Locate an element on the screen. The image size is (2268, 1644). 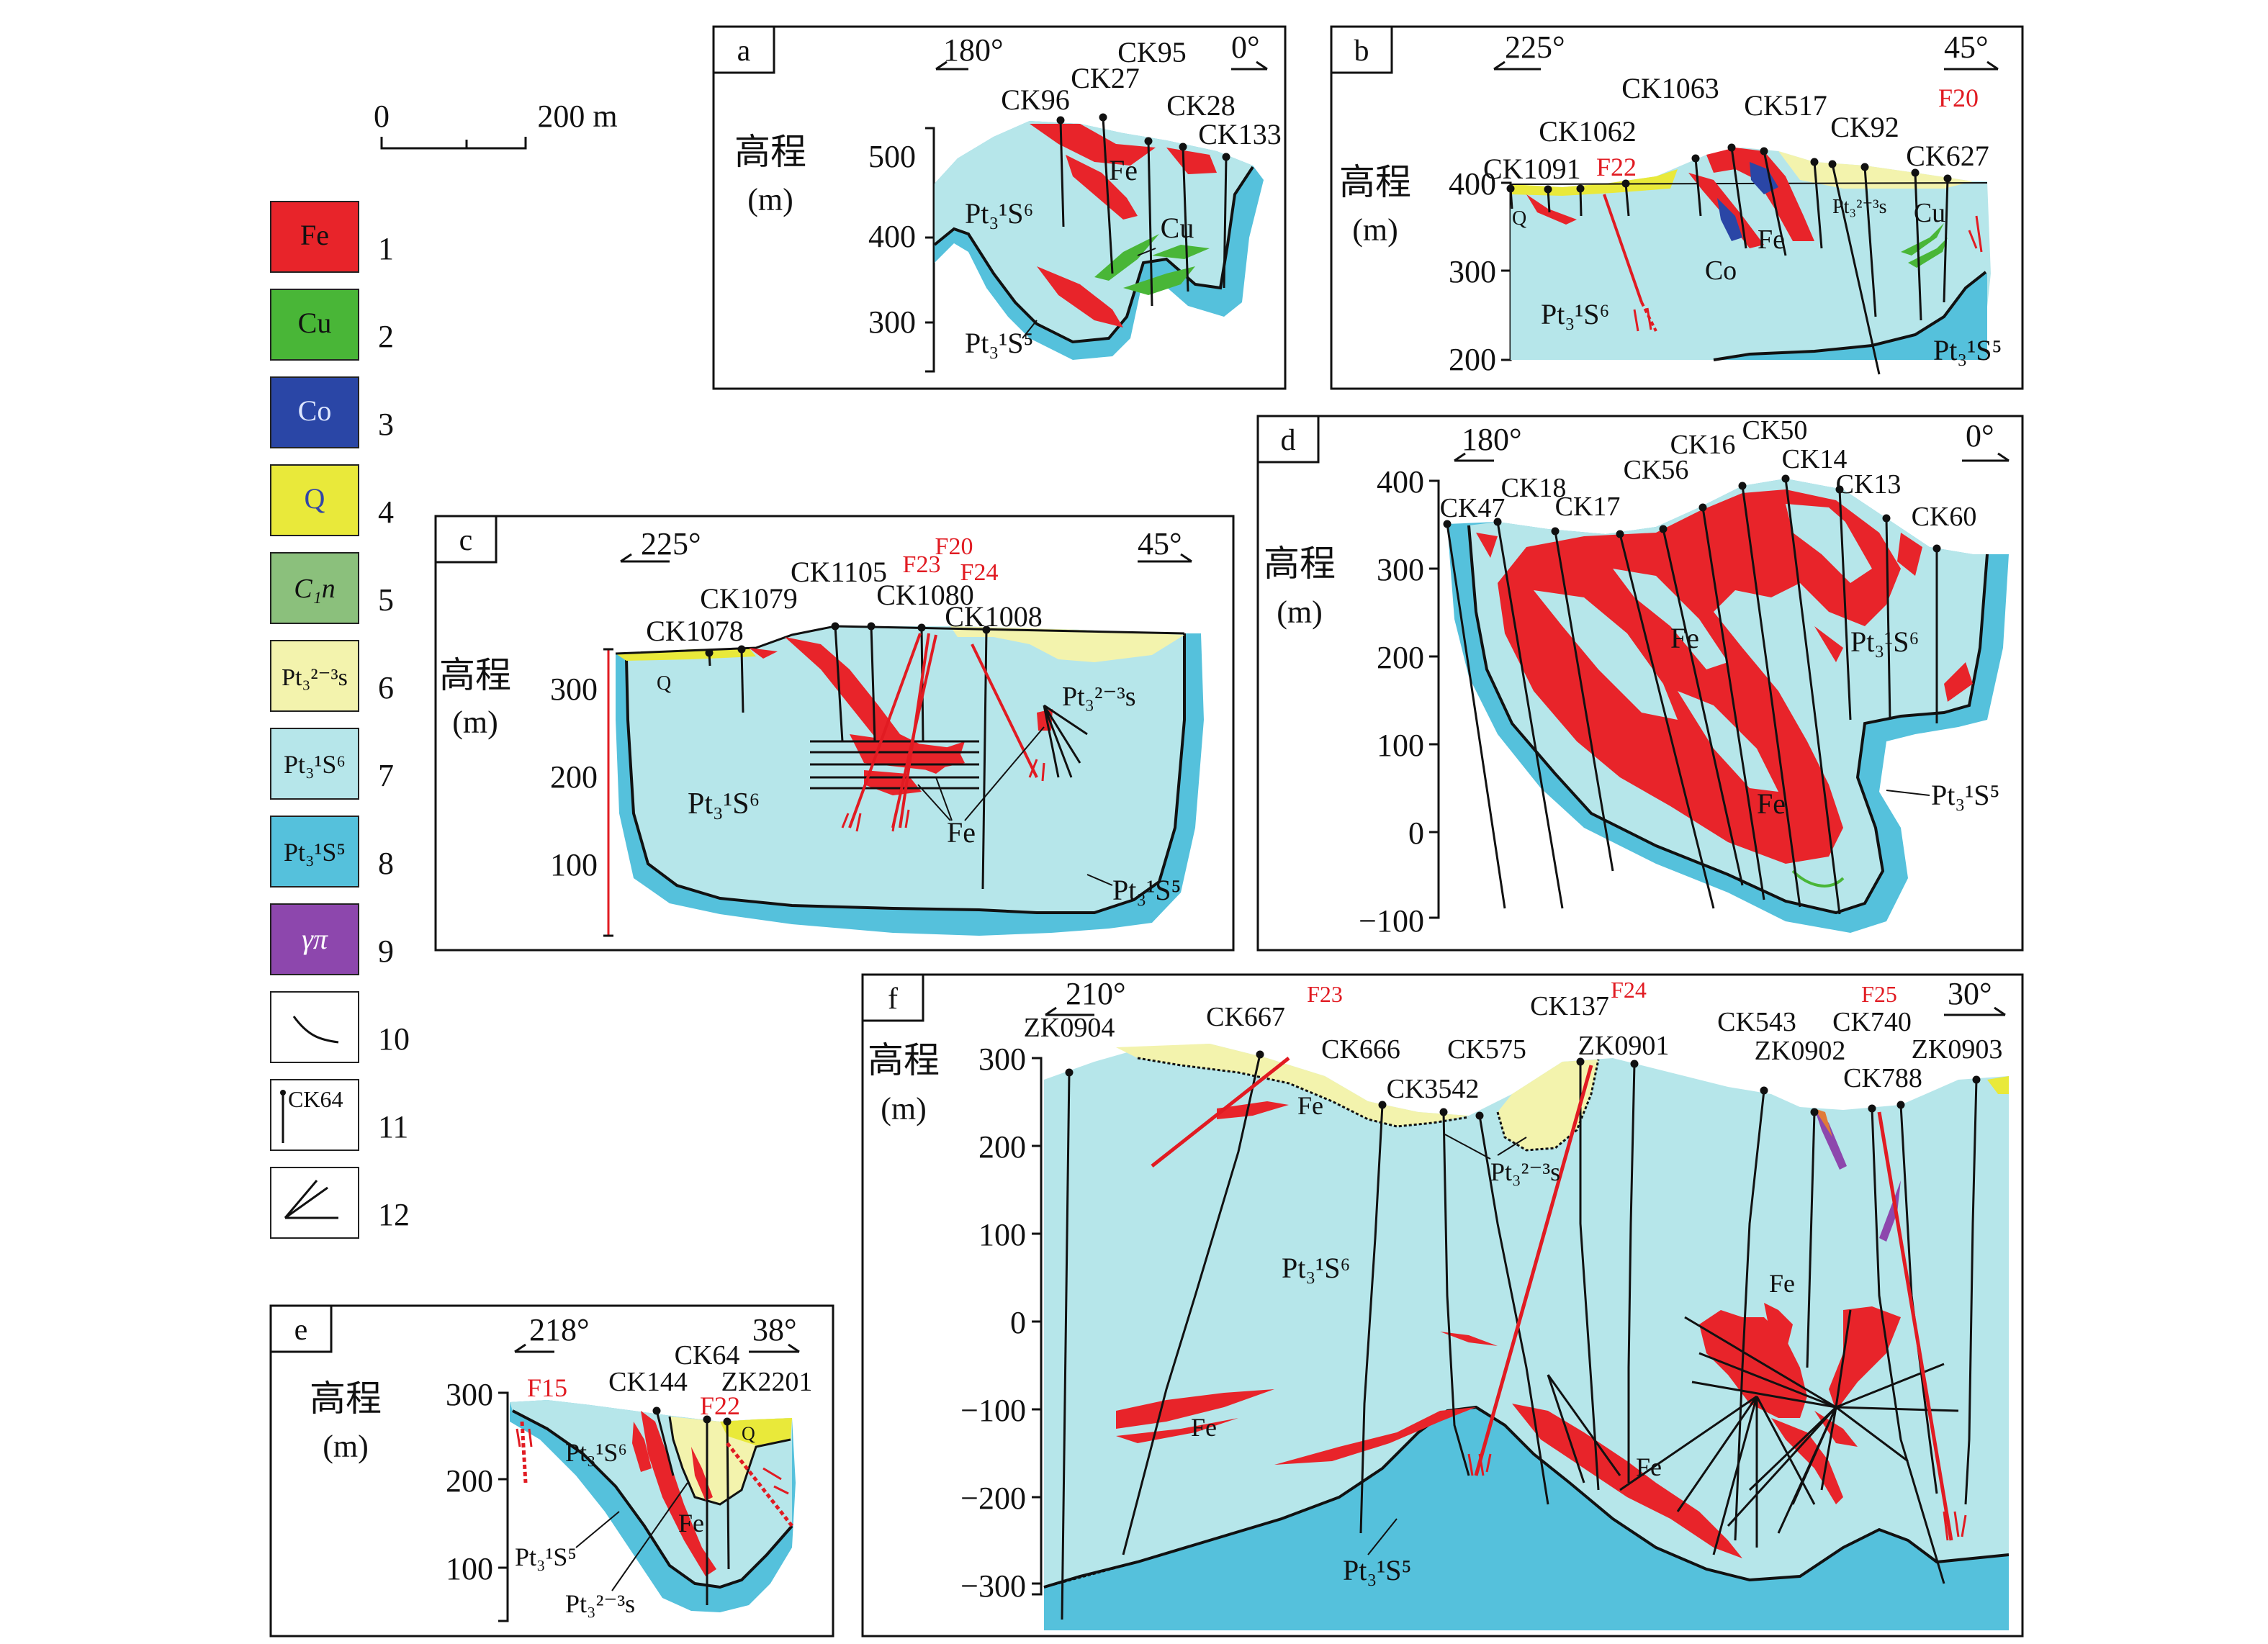
unit-label: Q is located at coordinates (664, 683).